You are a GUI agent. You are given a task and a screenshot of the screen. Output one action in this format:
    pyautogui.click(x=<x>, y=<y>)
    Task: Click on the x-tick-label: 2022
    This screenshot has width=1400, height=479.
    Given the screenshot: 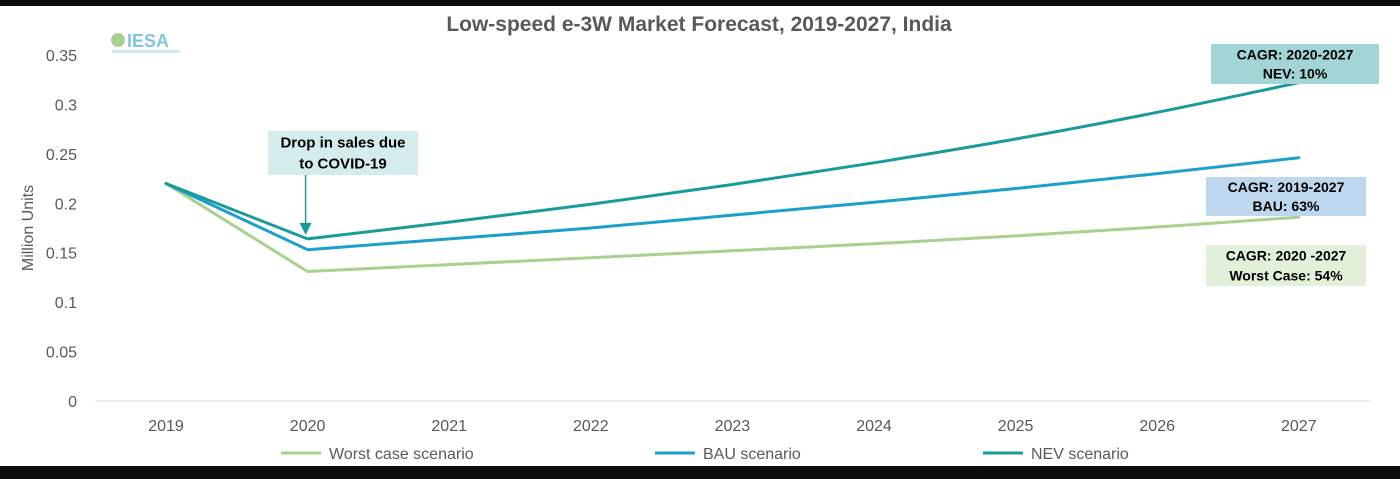 What is the action you would take?
    pyautogui.click(x=591, y=426)
    